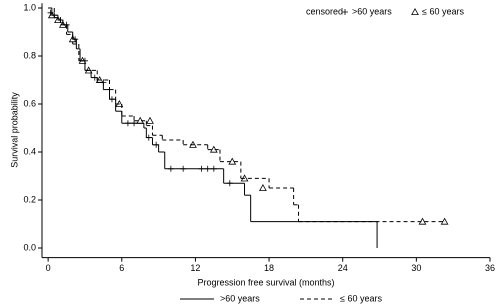 The width and height of the screenshot is (500, 308). I want to click on y-tick-label: 0.2, so click(29, 199).